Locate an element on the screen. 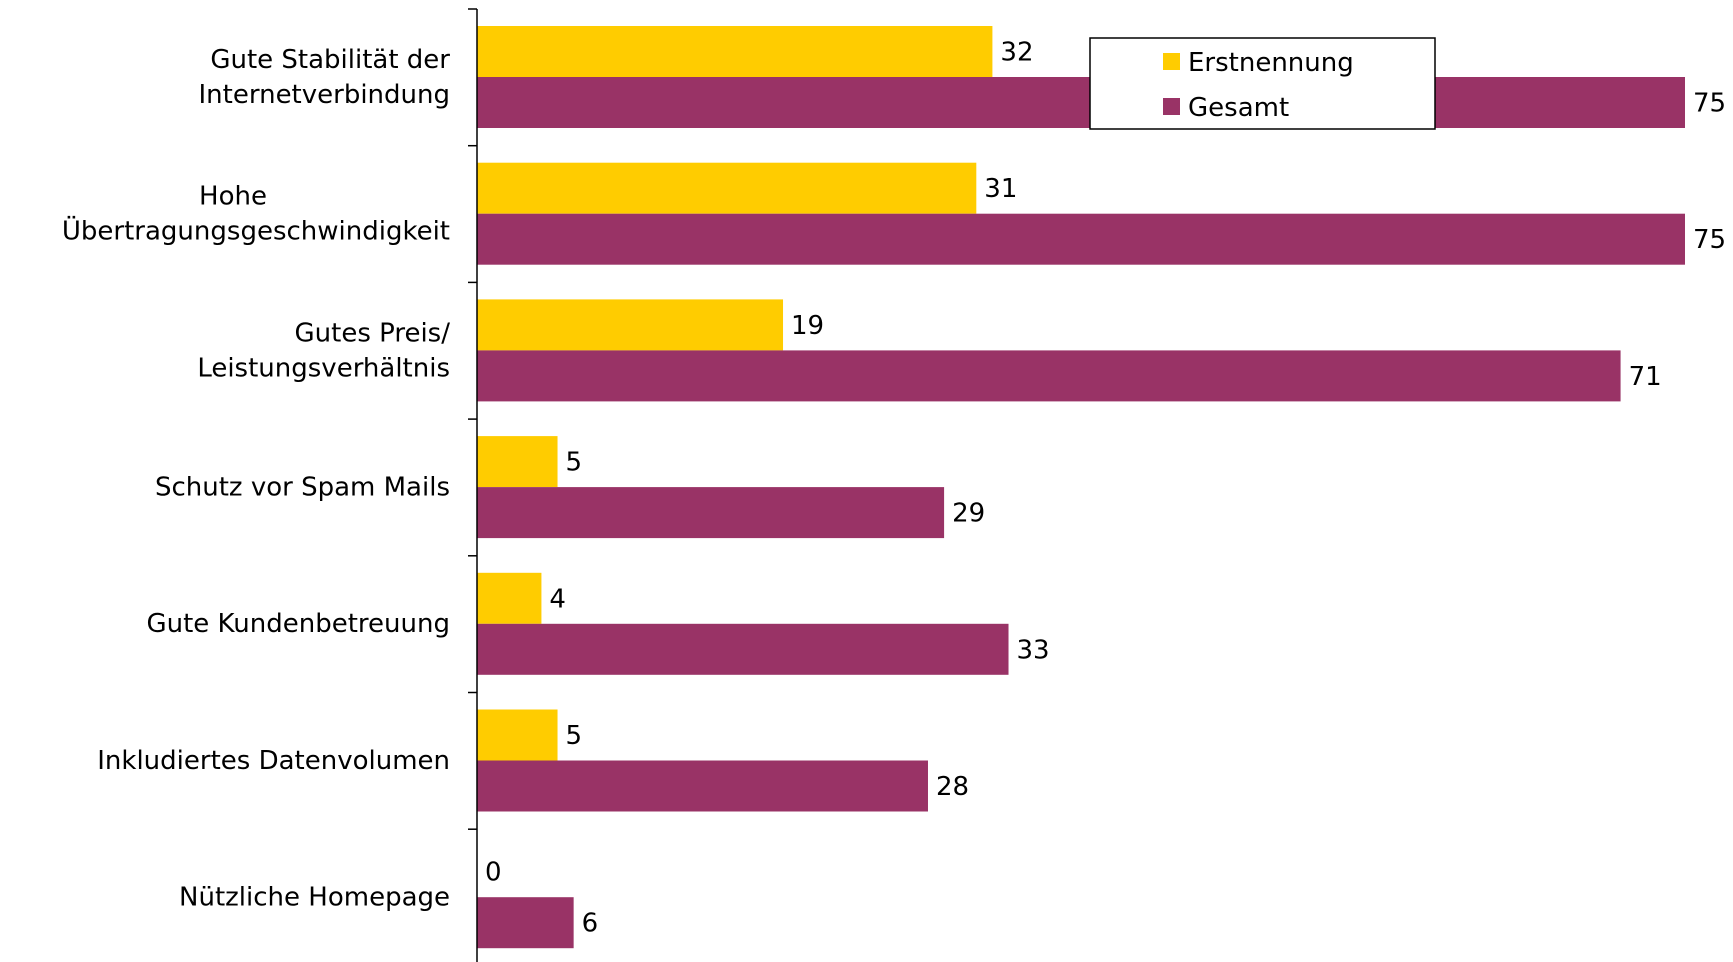  data-label: 32 is located at coordinates (1016, 53).